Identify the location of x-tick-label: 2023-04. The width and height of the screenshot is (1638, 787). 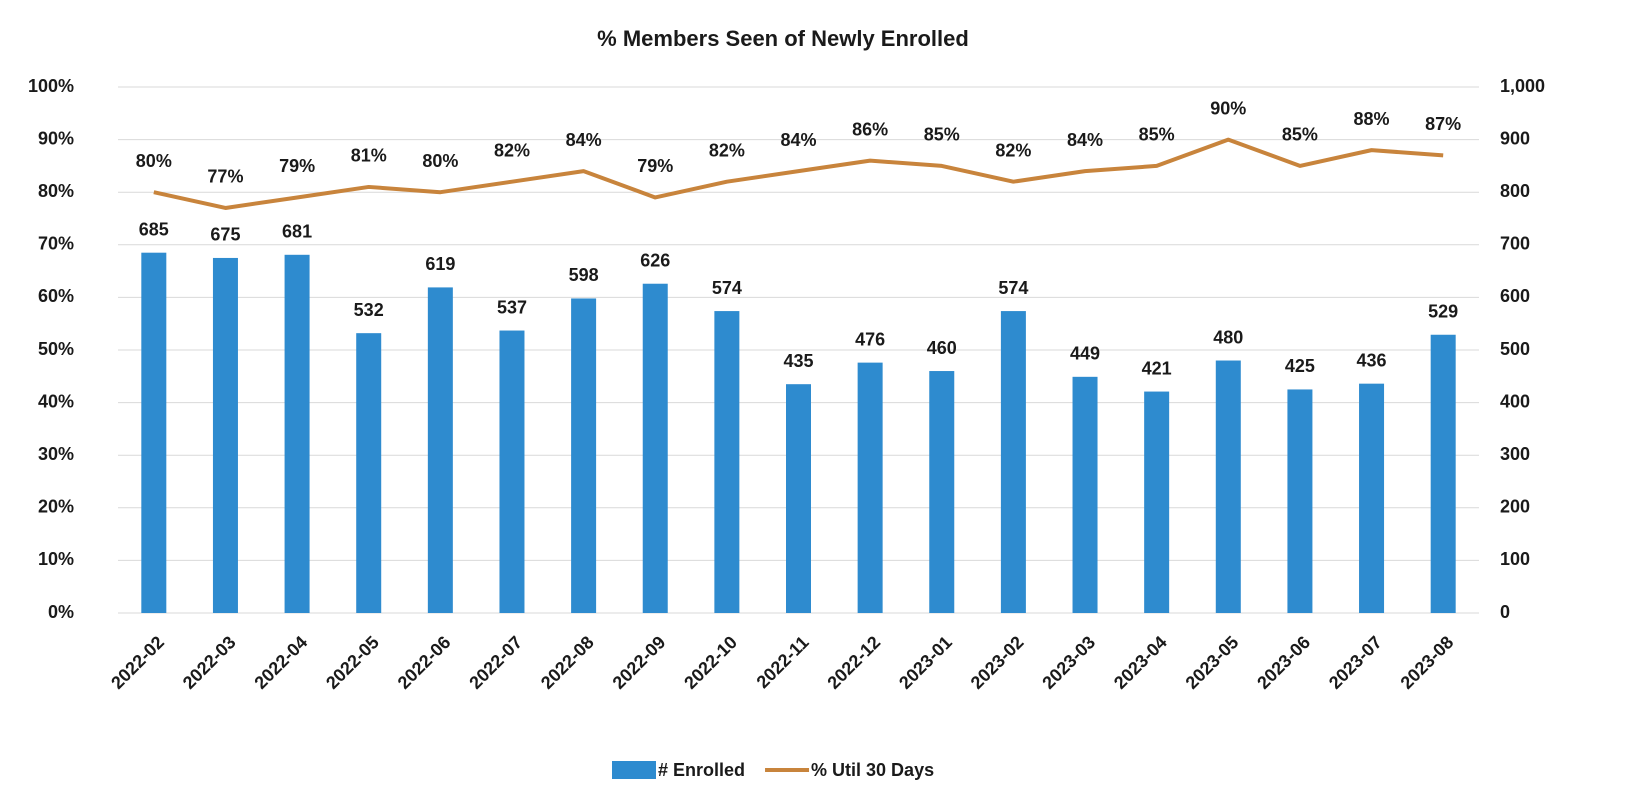
(1140, 662).